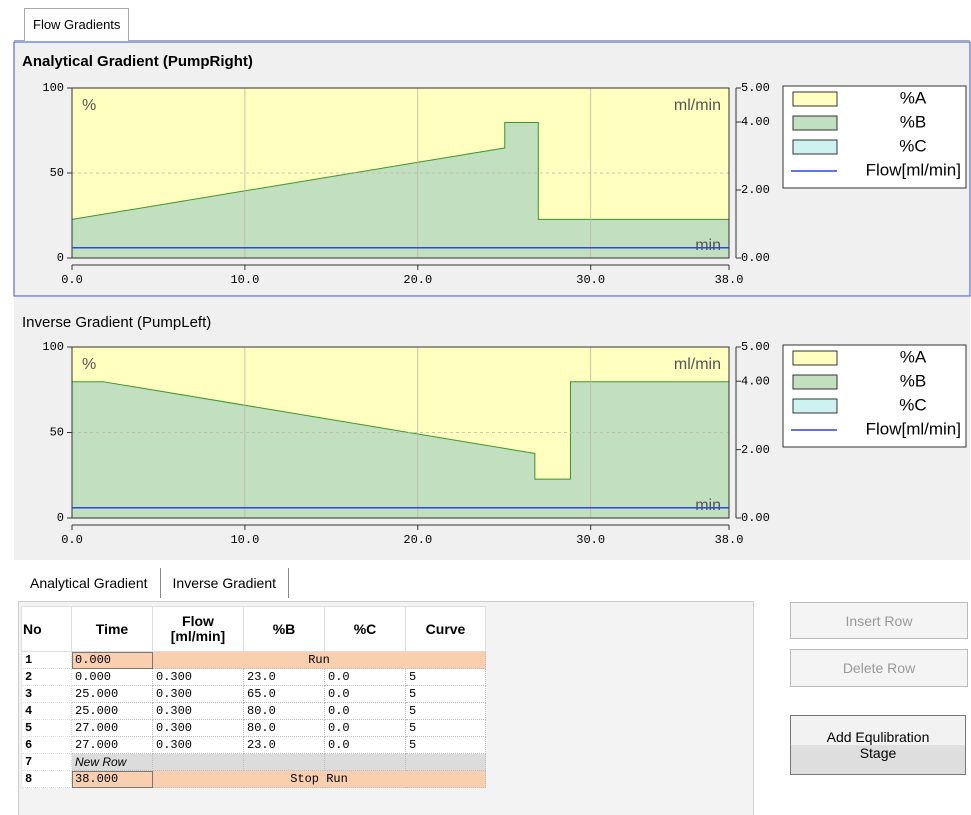 This screenshot has width=971, height=815. Describe the element at coordinates (46, 779) in the screenshot. I see `cell: 8` at that location.